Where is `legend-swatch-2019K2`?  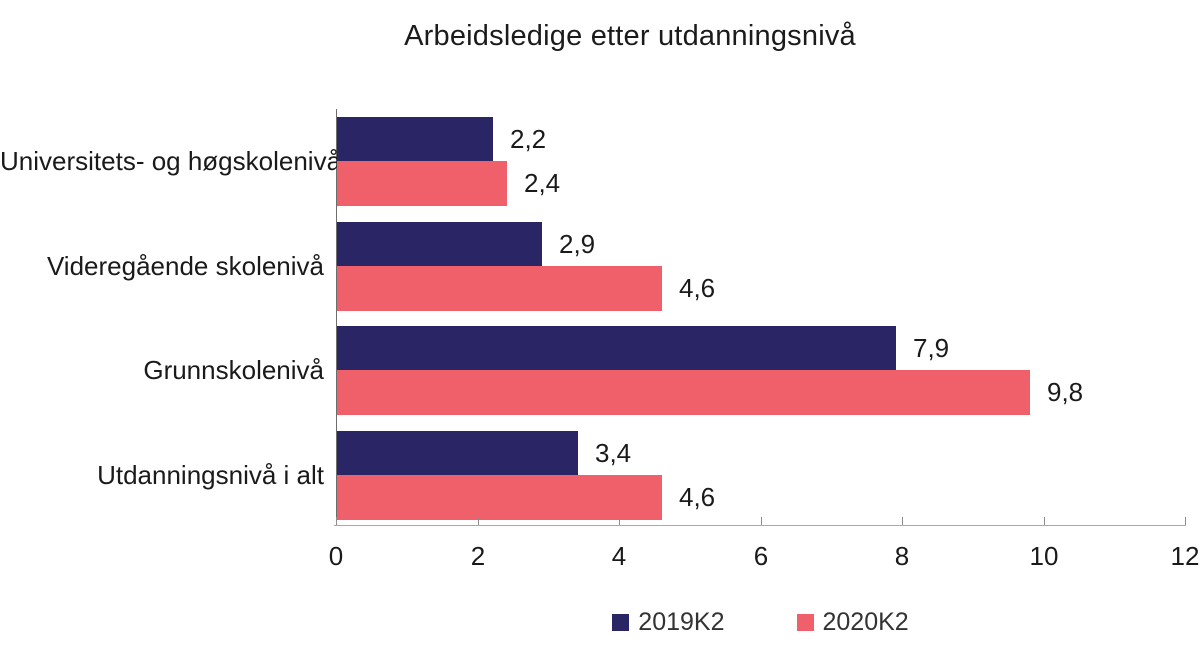
legend-swatch-2019K2 is located at coordinates (621, 622).